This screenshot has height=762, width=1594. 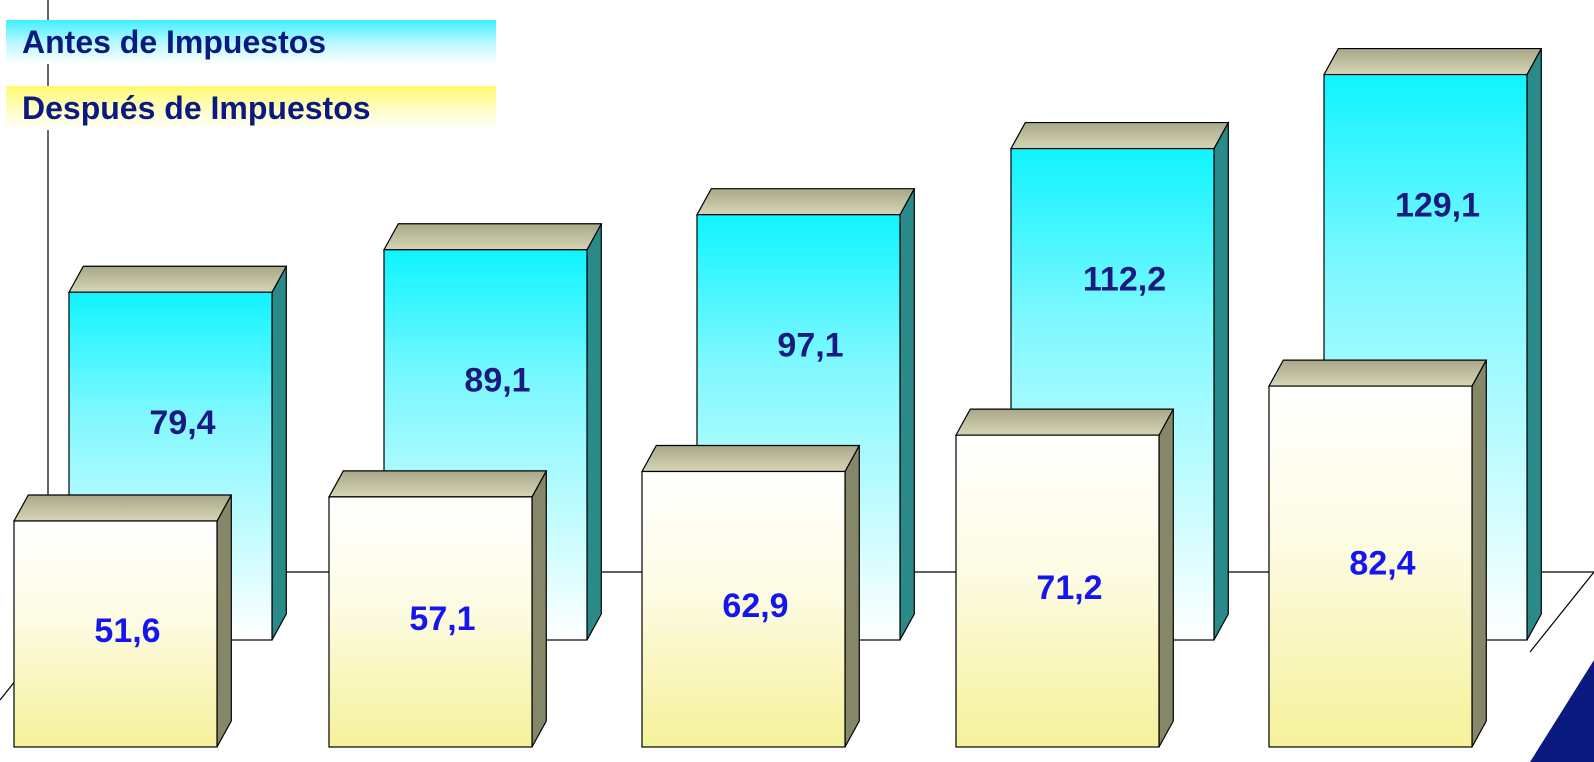 I want to click on despues-bar-4: 71,2, so click(x=1064, y=578).